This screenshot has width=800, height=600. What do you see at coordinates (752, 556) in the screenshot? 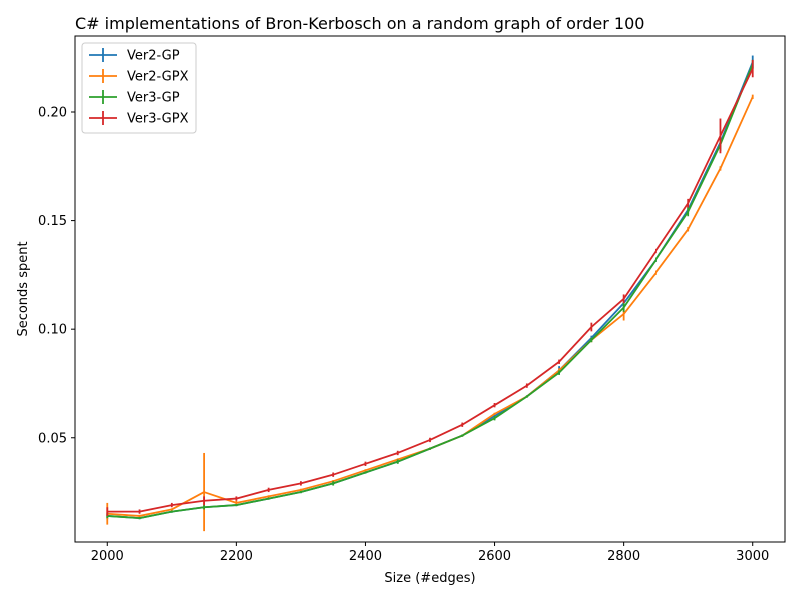
I see `x-tick-label: 3000` at bounding box center [752, 556].